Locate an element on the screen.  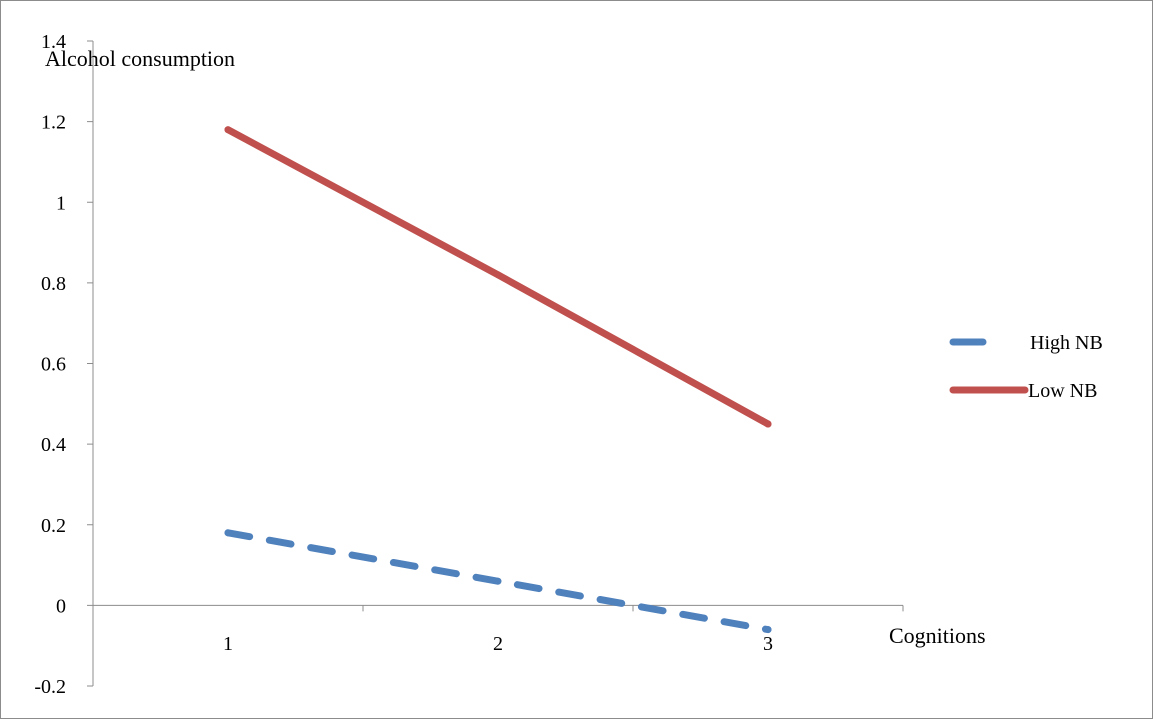
legend: High NB Low NB is located at coordinates (1026, 367).